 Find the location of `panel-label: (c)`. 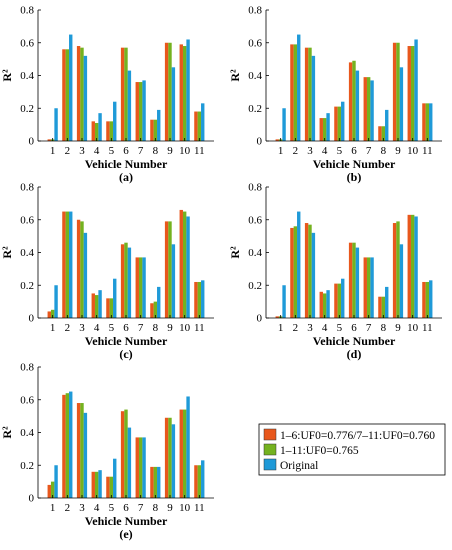

panel-label: (c) is located at coordinates (125, 354).